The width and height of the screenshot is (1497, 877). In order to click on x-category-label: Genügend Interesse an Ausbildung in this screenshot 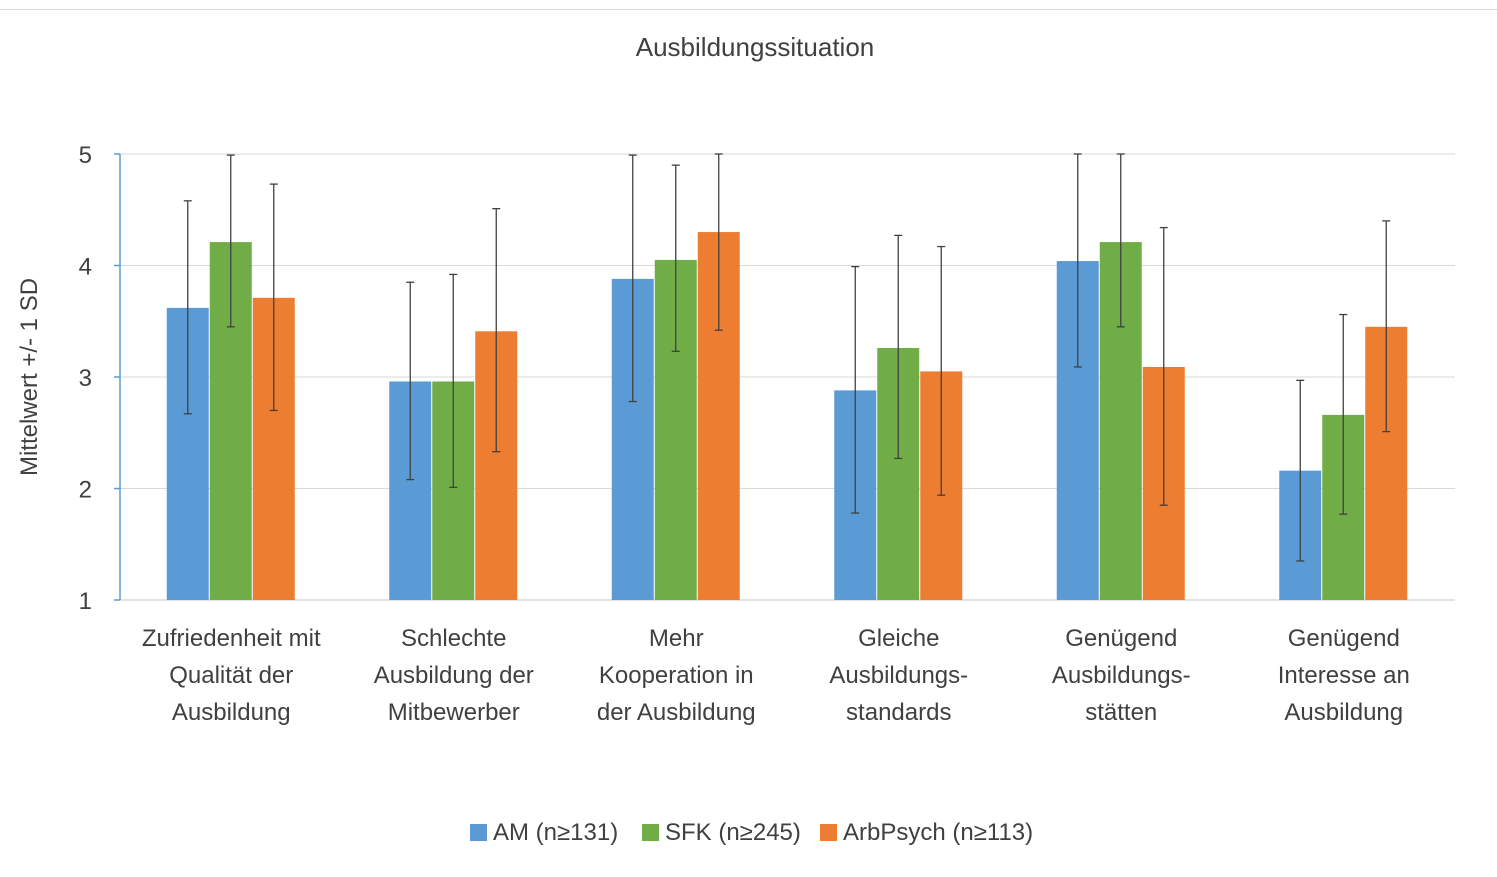, I will do `click(1344, 675)`.